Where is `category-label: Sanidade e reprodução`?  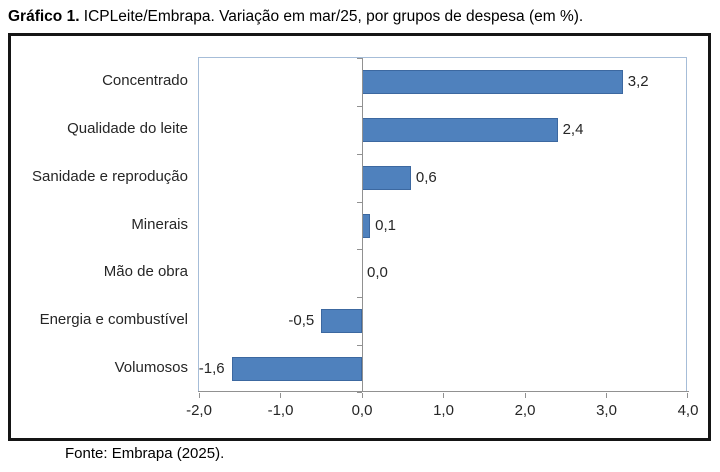 category-label: Sanidade e reprodução is located at coordinates (110, 176).